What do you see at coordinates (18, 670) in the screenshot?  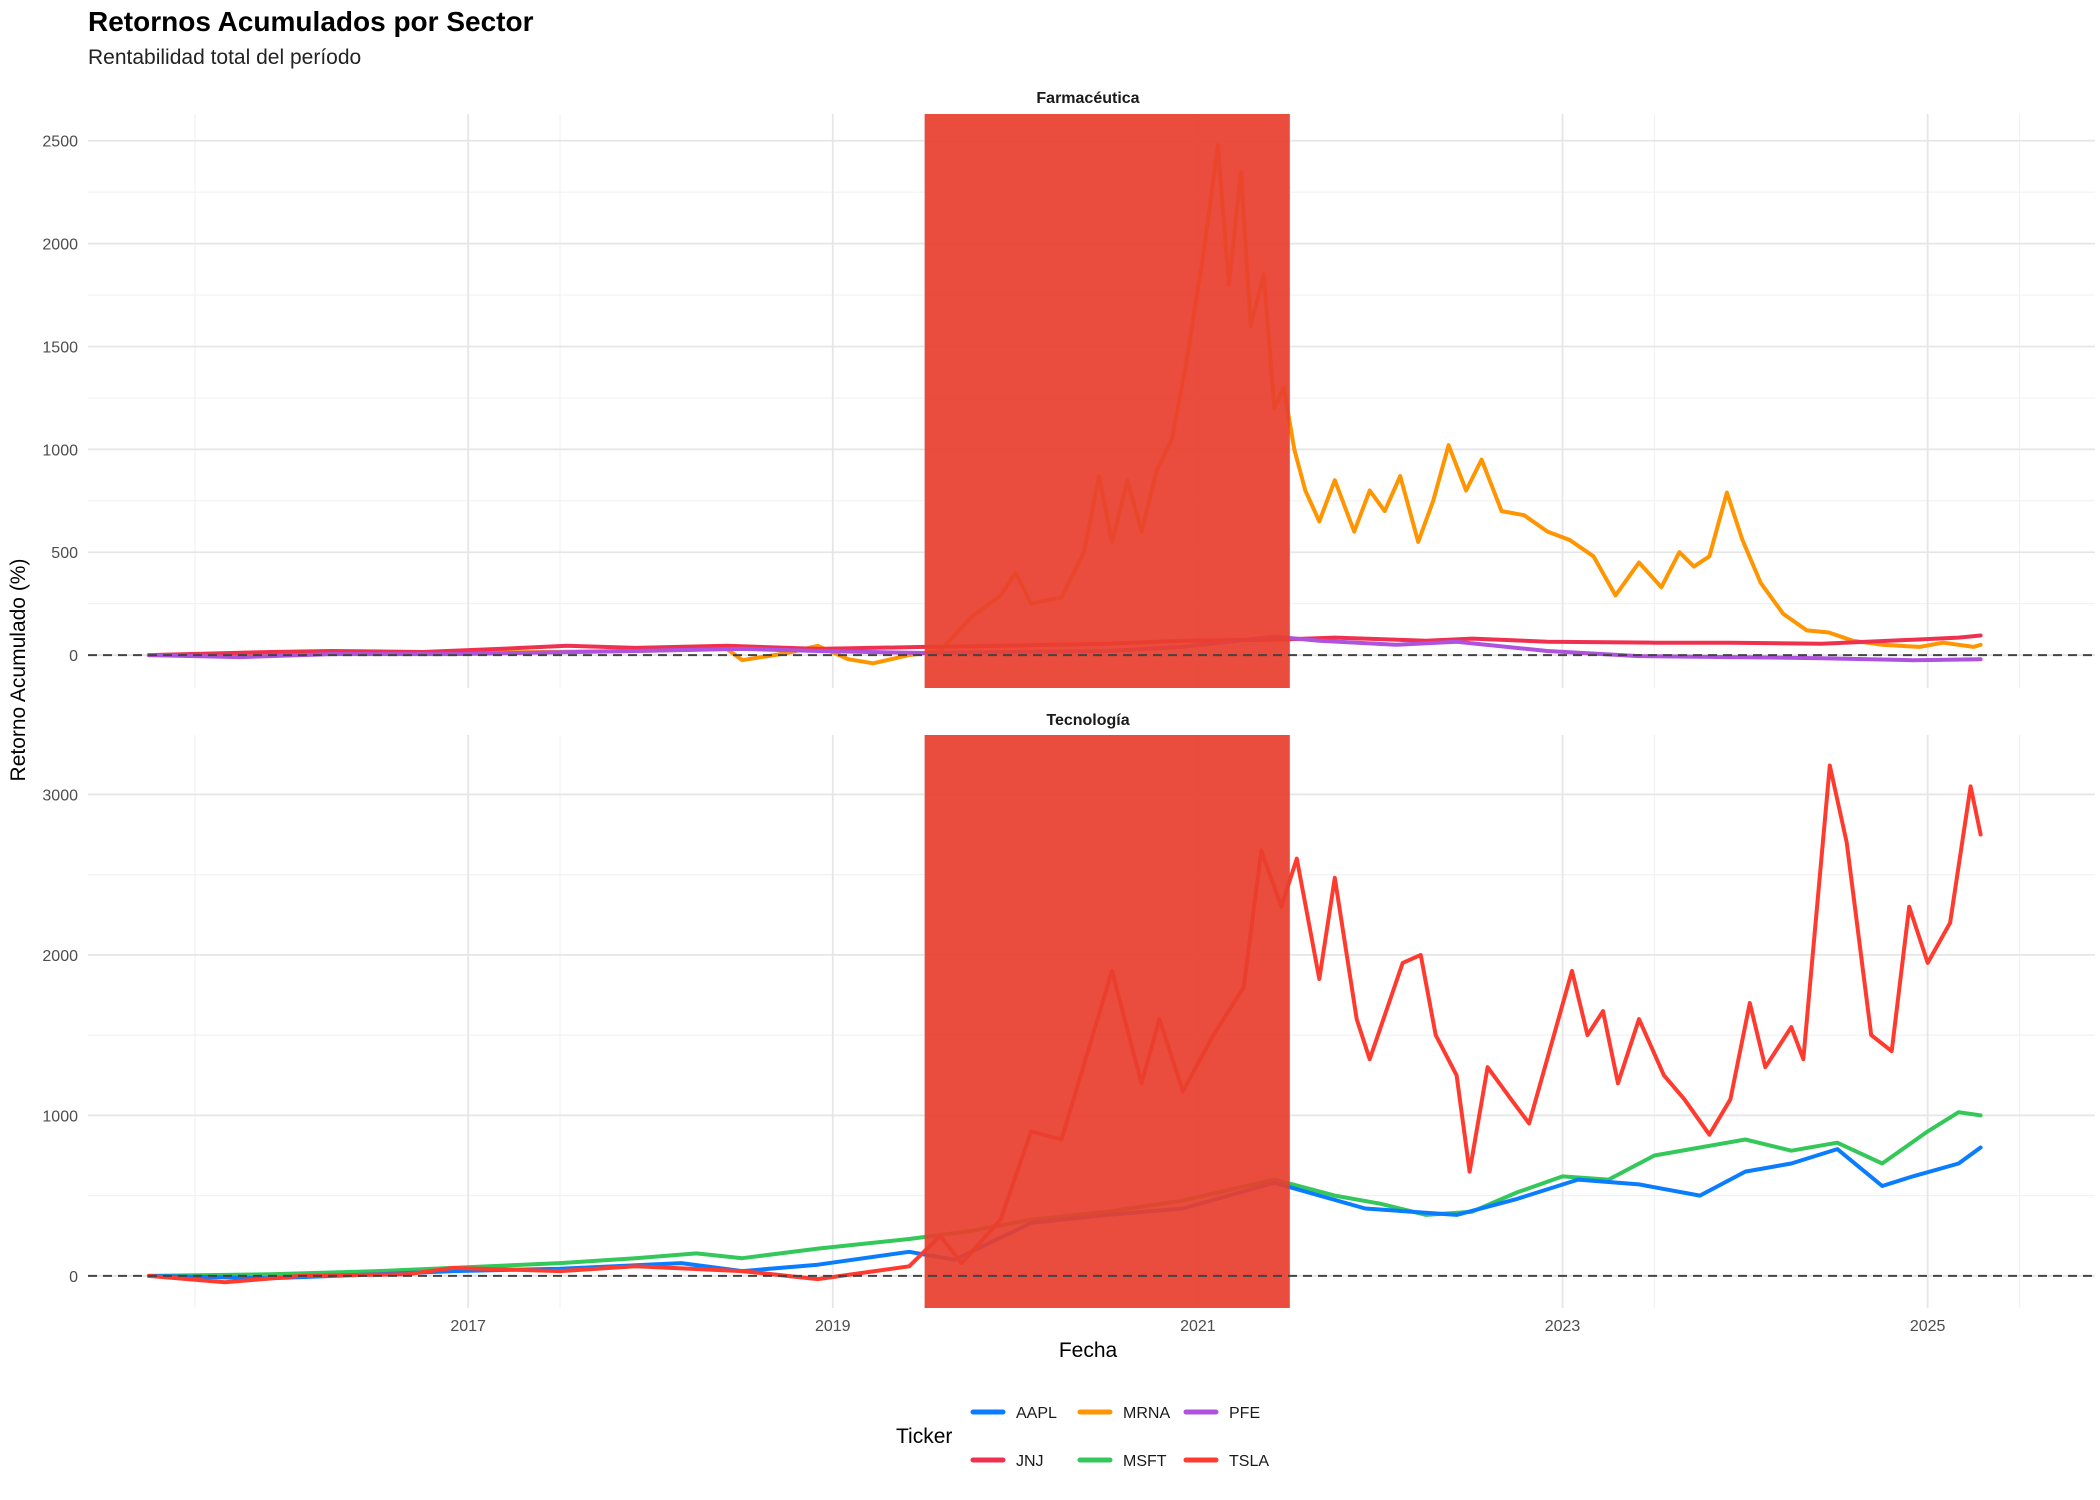 I see `y-axis-title: Retorno Acumulado (%)` at bounding box center [18, 670].